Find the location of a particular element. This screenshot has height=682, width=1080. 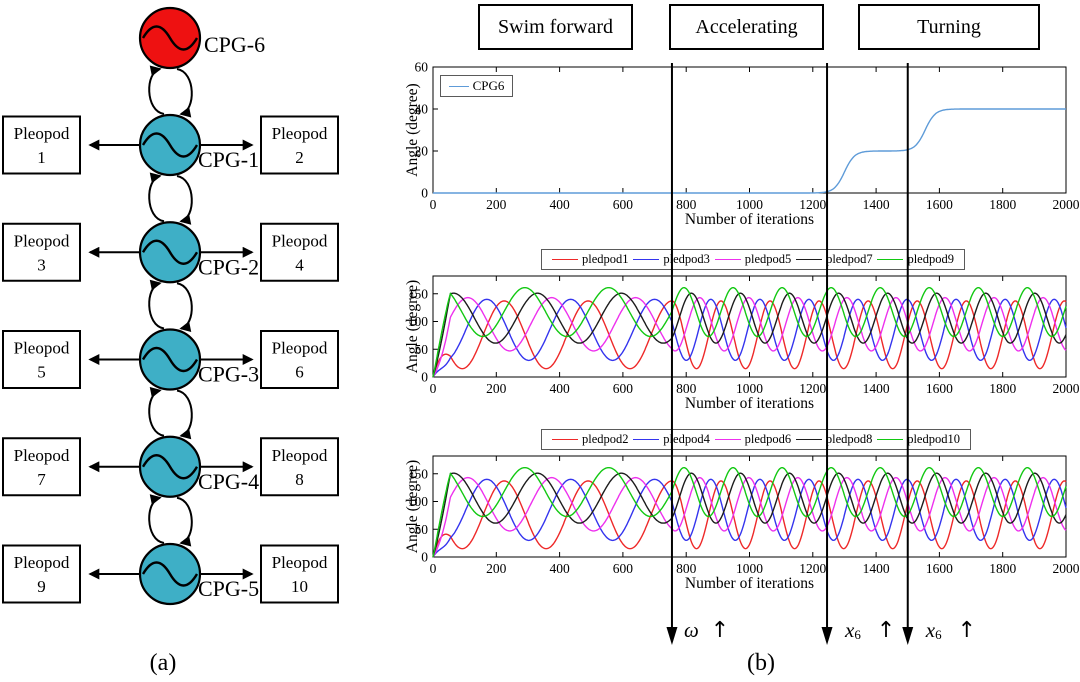

pleopod-box-number: 1 is located at coordinates (41, 157).